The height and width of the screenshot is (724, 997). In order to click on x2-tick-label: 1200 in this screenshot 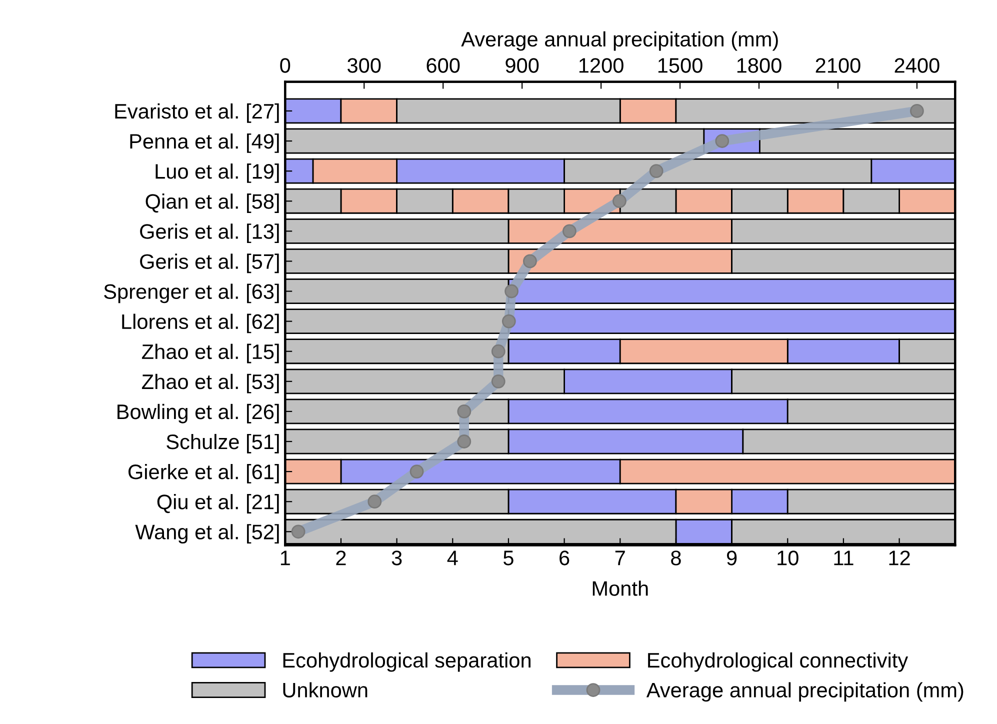, I will do `click(601, 65)`.